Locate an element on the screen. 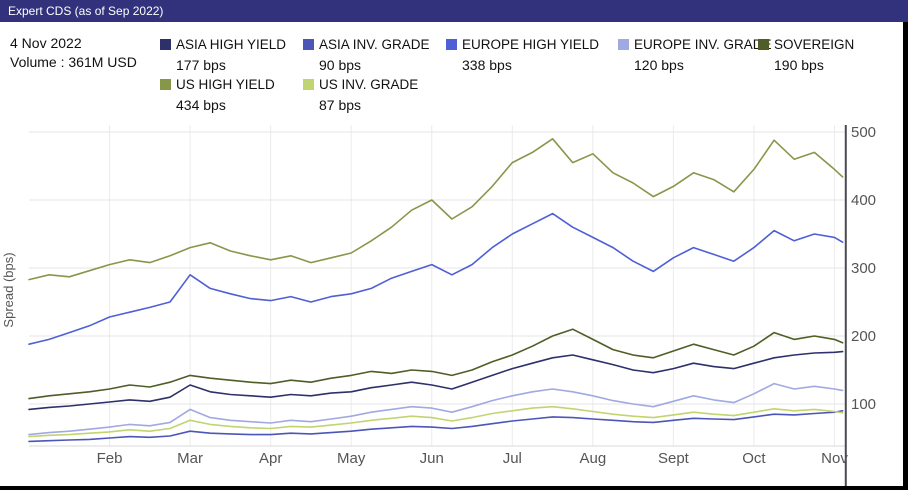 The width and height of the screenshot is (908, 490). legend-item-us-high-yield: US HIGH YIELD 434 bps is located at coordinates (217, 94).